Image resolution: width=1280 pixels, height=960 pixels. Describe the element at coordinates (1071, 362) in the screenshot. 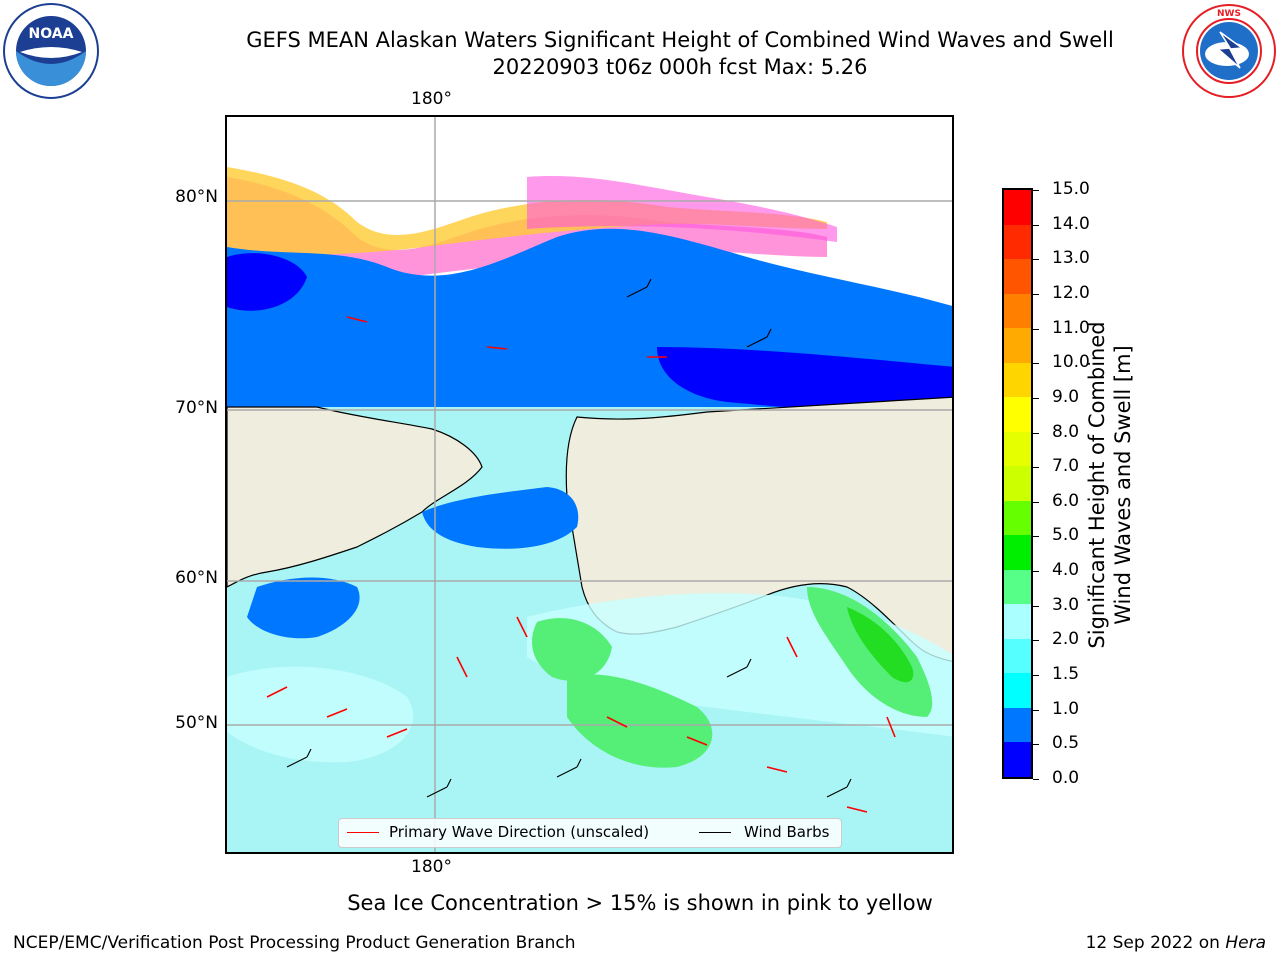

I see `colorbar-tick-label: 10.0` at that location.